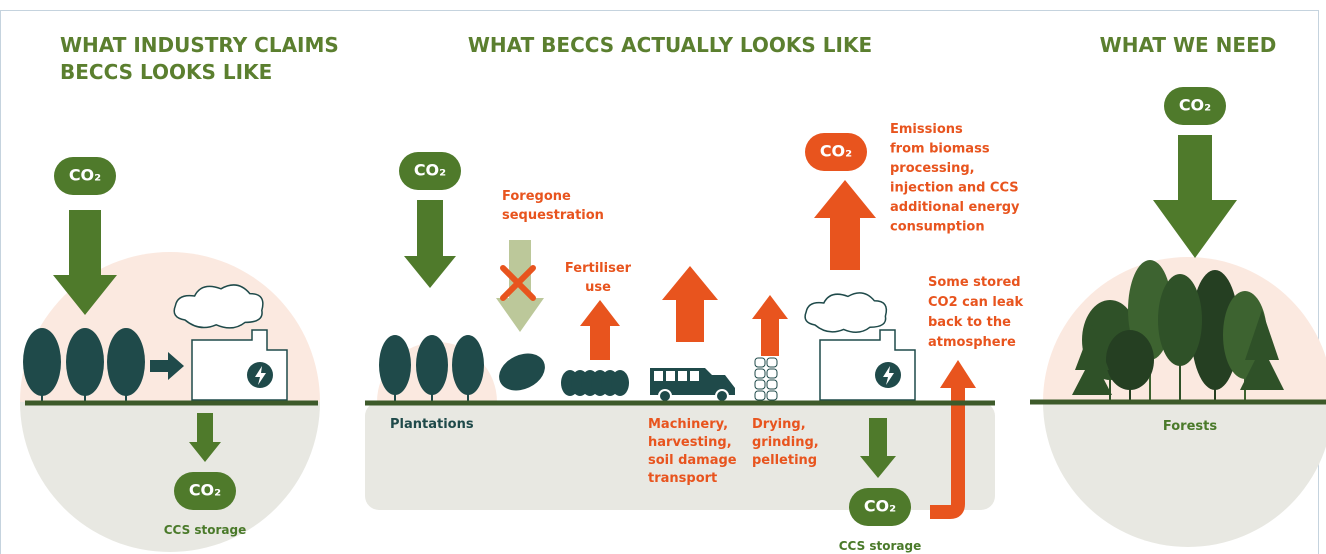 The width and height of the screenshot is (1326, 554). I want to click on plantations-label: Plantations, so click(432, 424).